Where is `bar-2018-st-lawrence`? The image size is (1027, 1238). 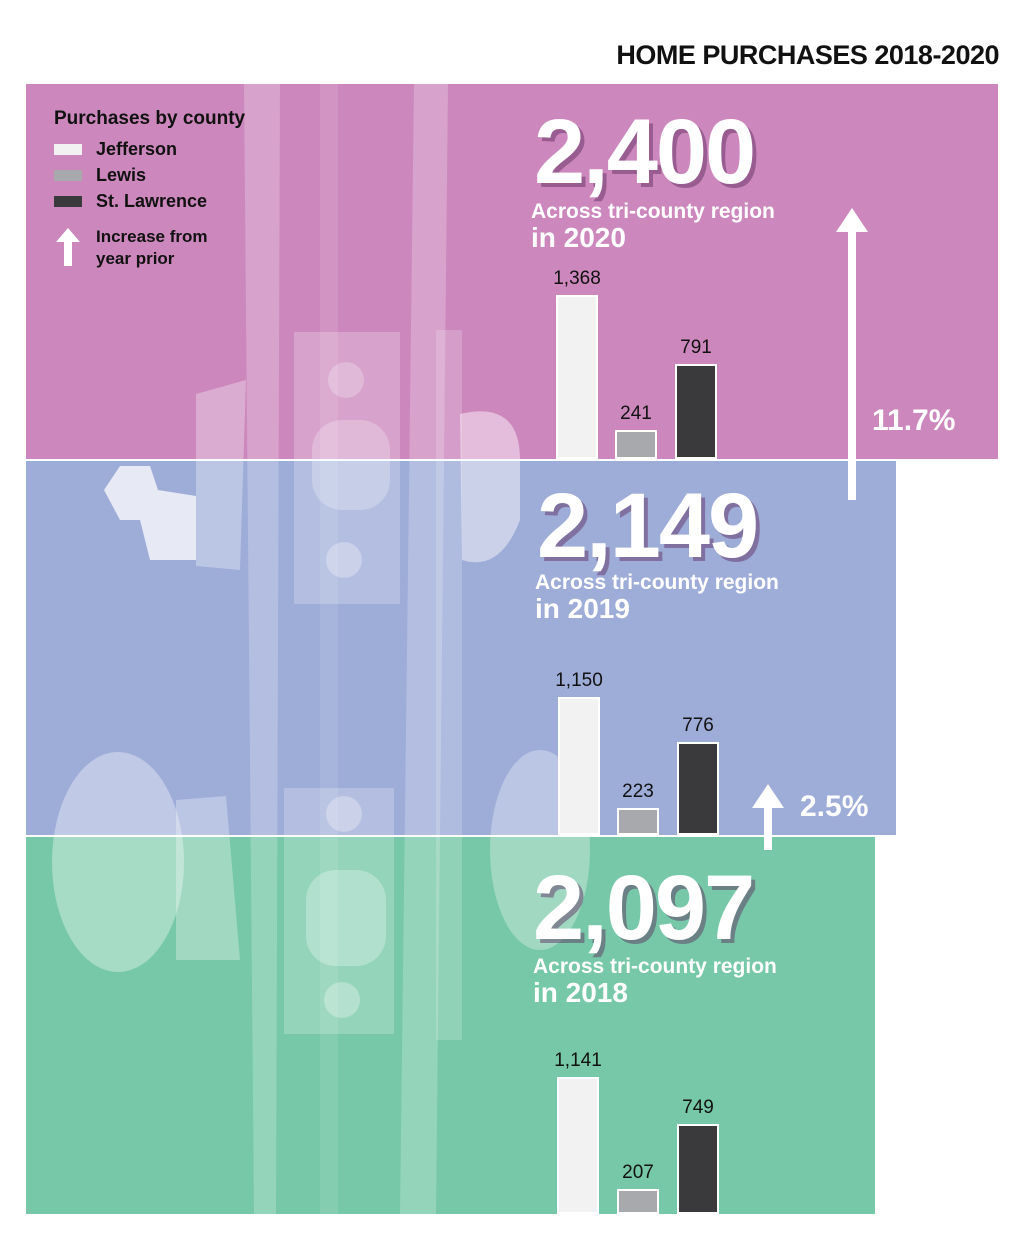
bar-2018-st-lawrence is located at coordinates (698, 1169).